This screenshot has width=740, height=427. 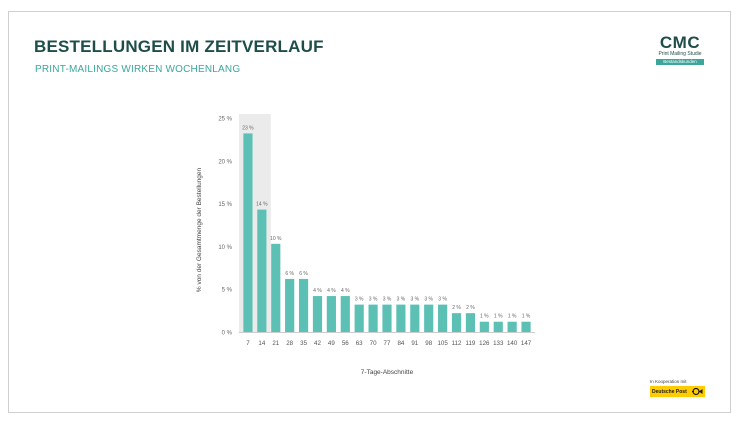 I want to click on x-axis-title: 7-Tage-Abschnitte, so click(x=387, y=372).